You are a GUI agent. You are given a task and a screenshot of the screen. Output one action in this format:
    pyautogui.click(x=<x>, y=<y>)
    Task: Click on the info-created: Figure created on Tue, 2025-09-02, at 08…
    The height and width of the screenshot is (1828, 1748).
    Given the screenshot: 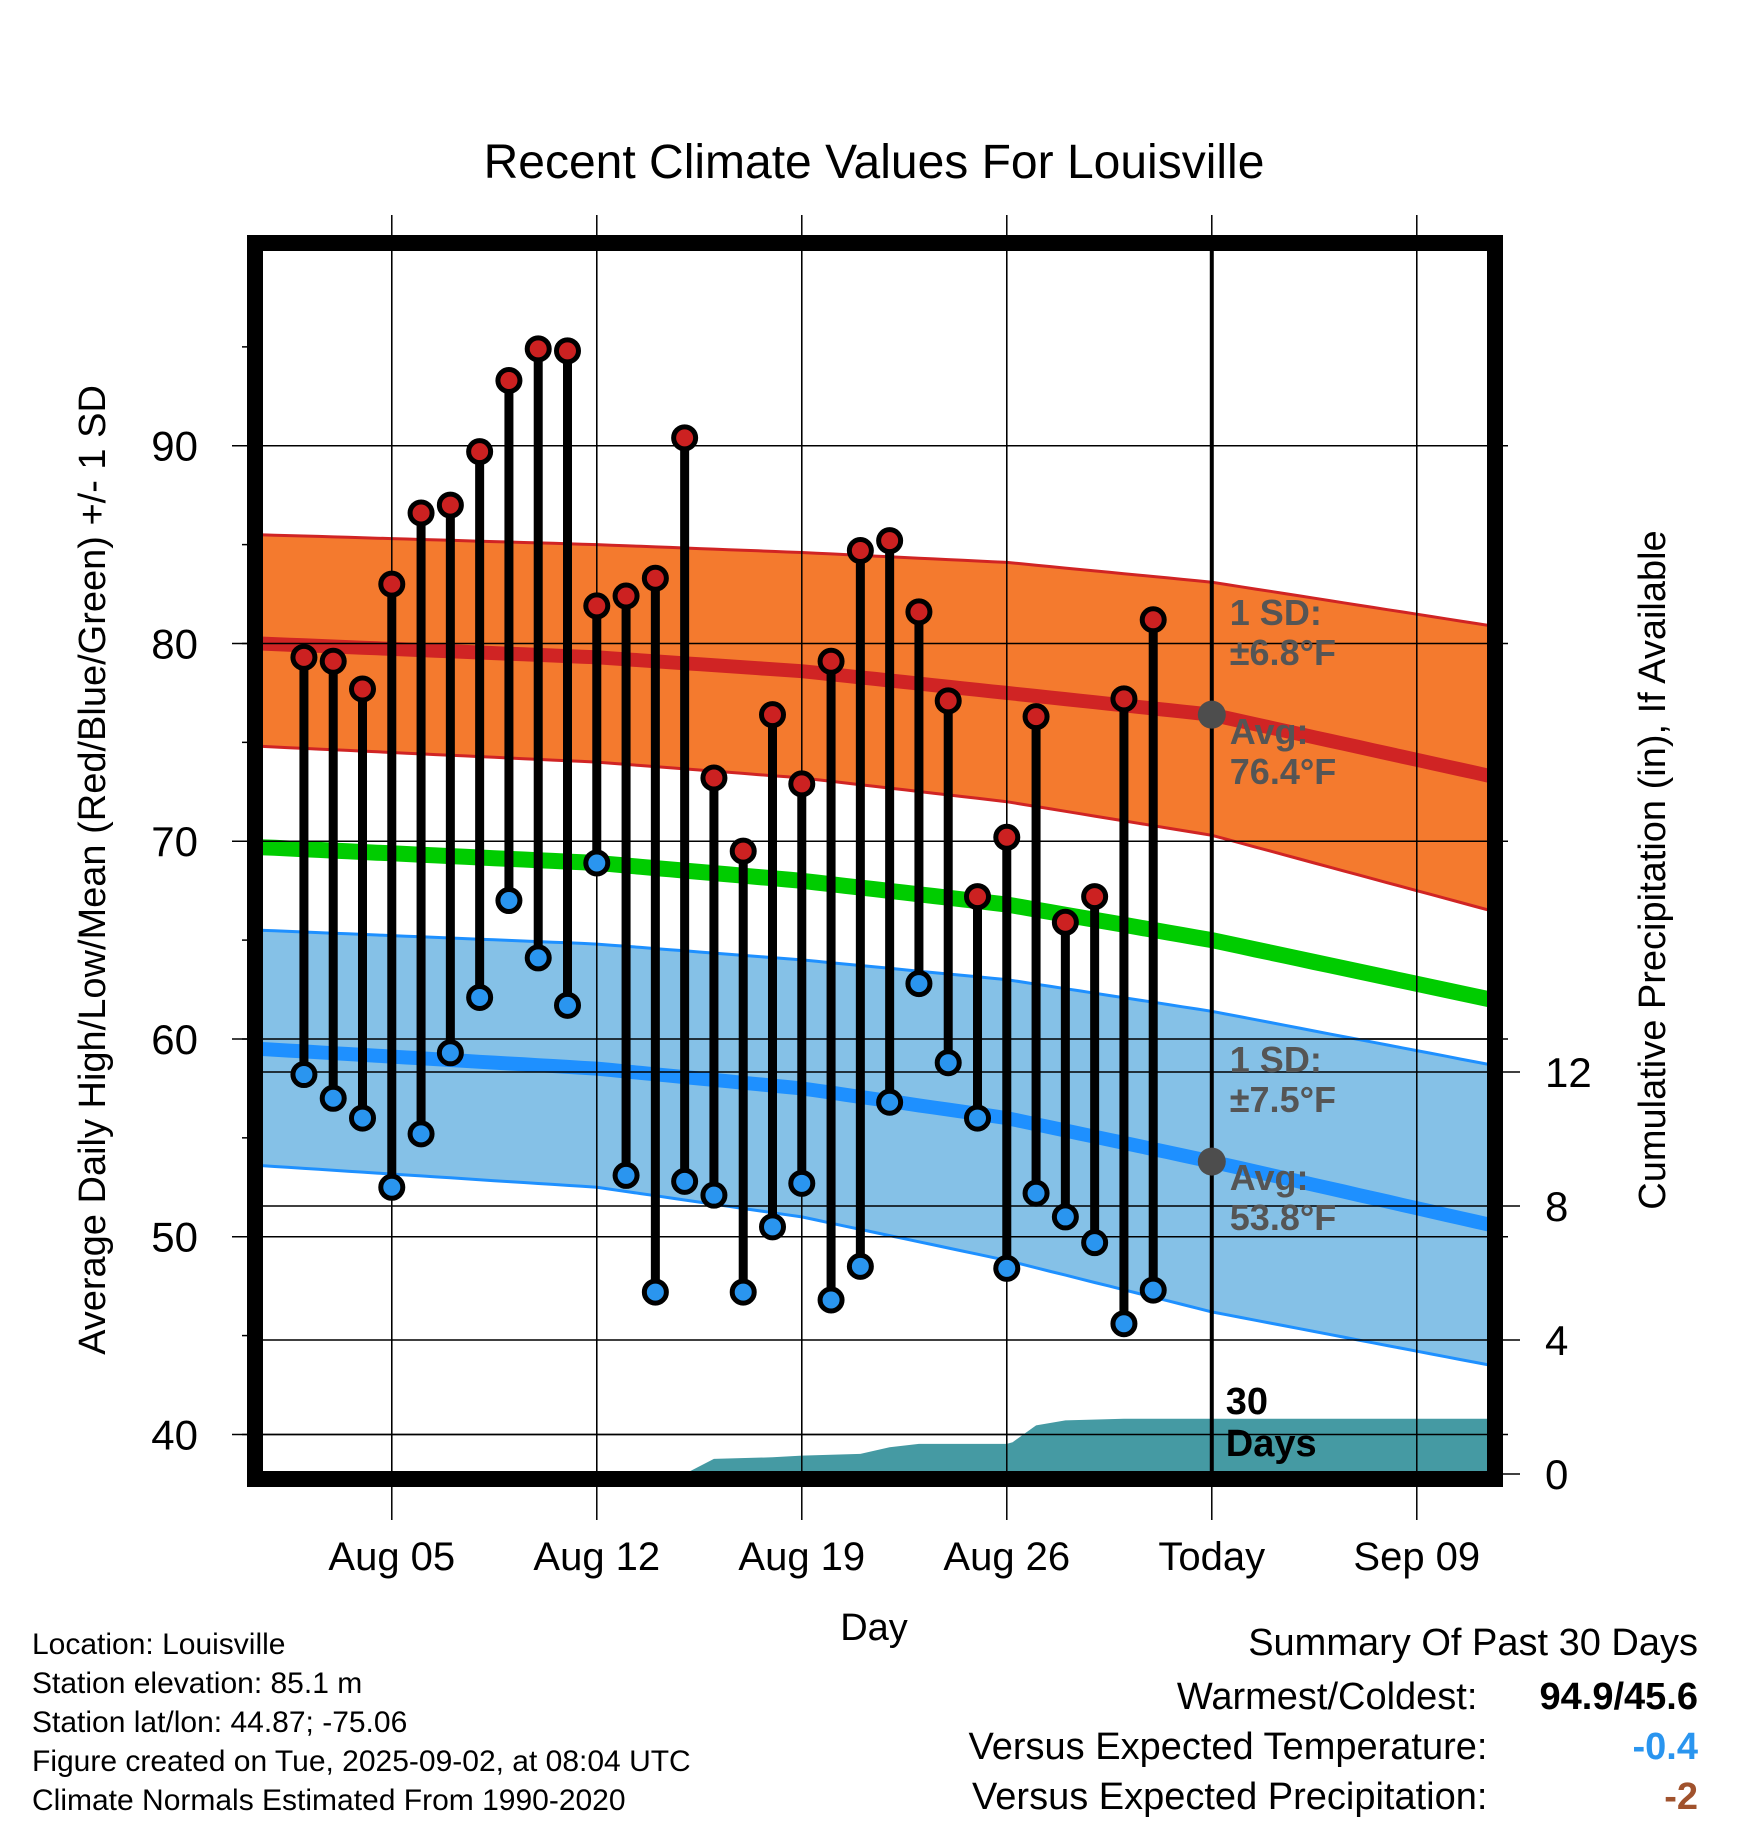 What is the action you would take?
    pyautogui.click(x=361, y=1761)
    